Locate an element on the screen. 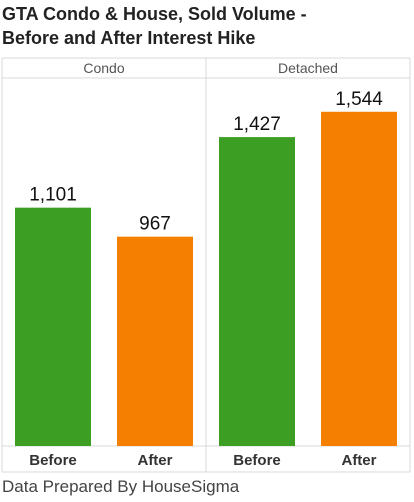  bar-value-label: 1,544 is located at coordinates (359, 99).